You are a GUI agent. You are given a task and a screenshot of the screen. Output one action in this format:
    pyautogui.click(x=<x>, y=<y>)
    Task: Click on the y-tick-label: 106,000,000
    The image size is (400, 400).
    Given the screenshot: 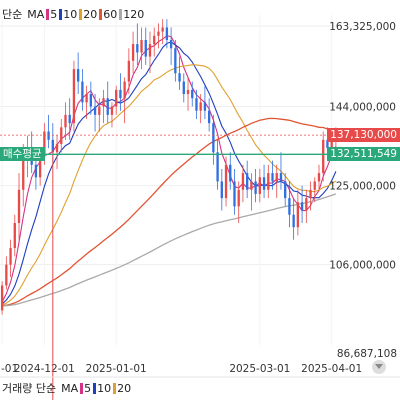 What is the action you would take?
    pyautogui.click(x=362, y=266)
    